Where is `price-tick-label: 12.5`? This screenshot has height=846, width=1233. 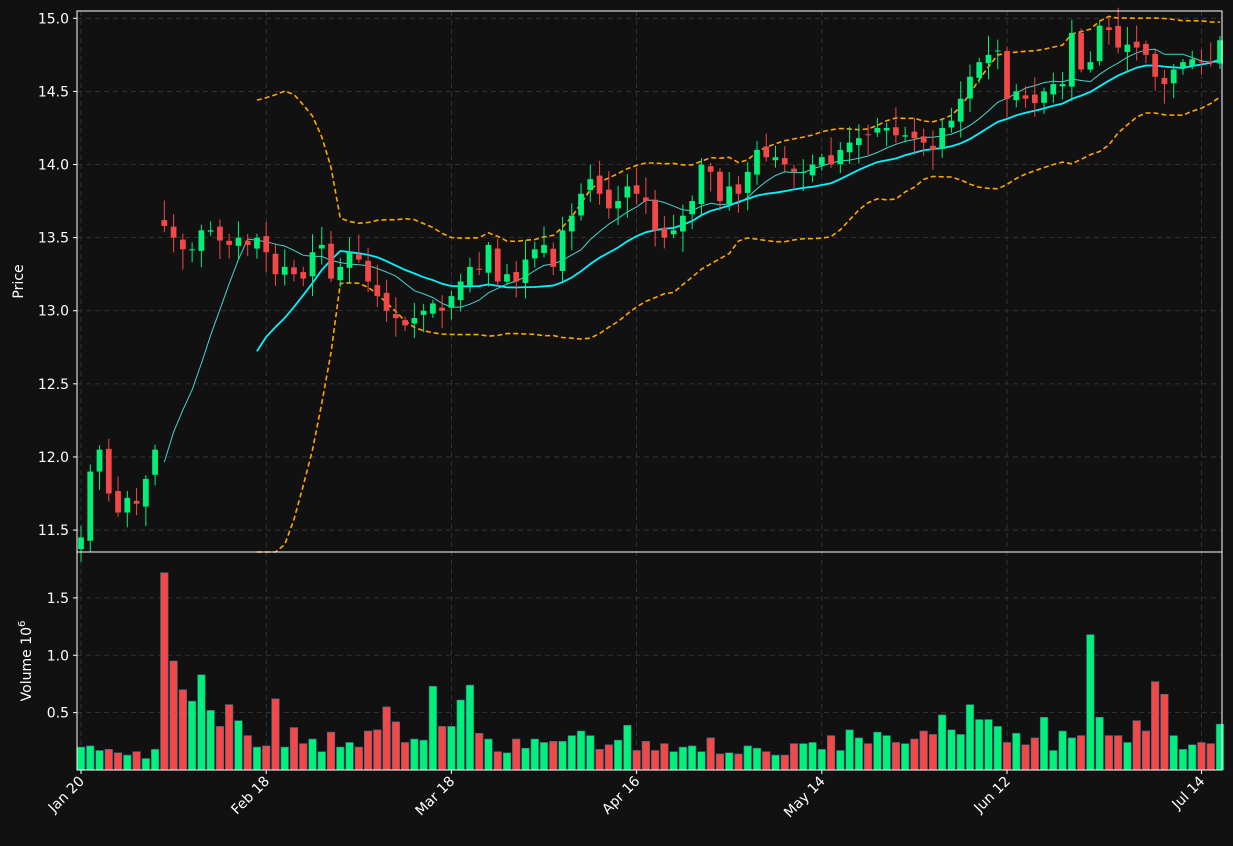
price-tick-label: 12.5 is located at coordinates (53, 385).